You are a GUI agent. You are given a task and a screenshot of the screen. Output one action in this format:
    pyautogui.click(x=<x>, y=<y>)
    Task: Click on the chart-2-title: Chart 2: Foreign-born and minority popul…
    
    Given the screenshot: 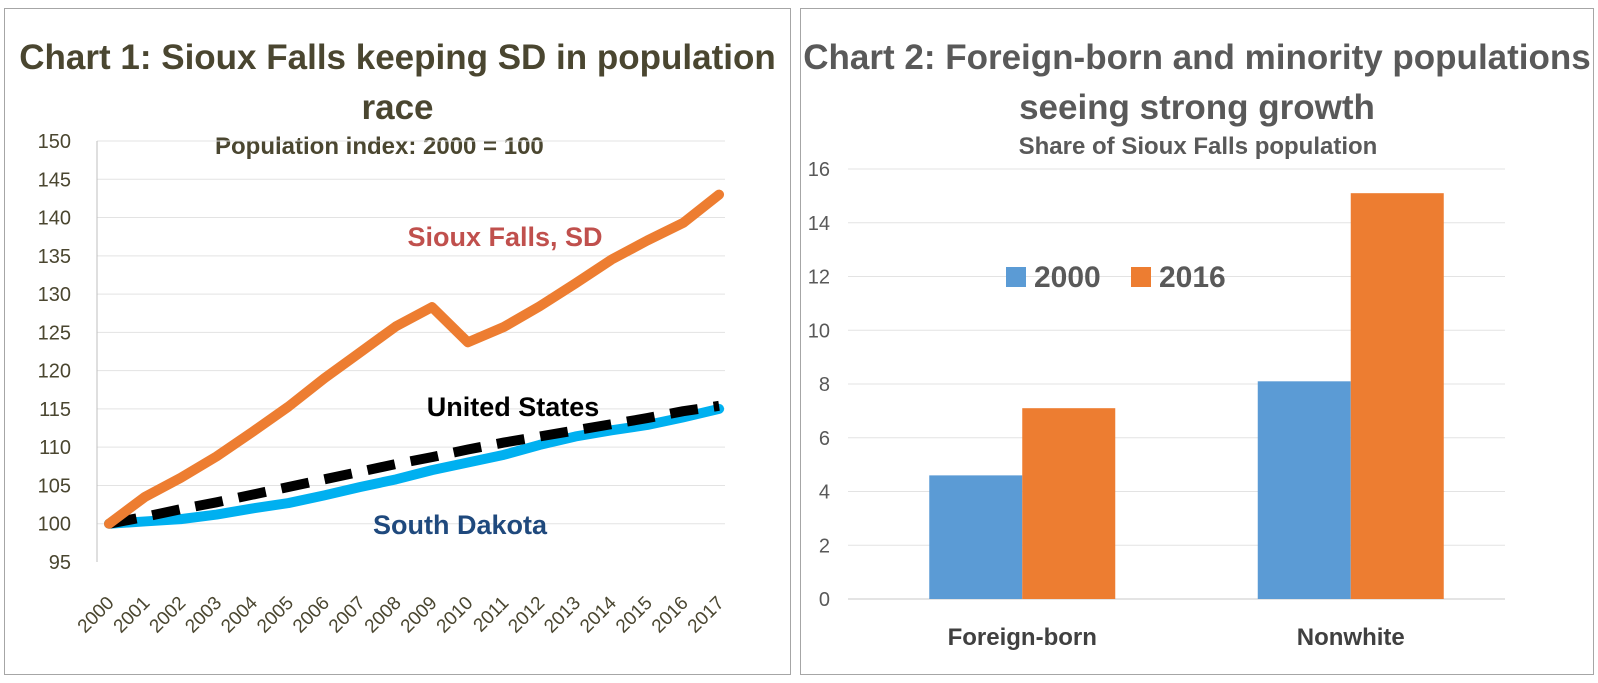 What is the action you would take?
    pyautogui.click(x=1197, y=82)
    